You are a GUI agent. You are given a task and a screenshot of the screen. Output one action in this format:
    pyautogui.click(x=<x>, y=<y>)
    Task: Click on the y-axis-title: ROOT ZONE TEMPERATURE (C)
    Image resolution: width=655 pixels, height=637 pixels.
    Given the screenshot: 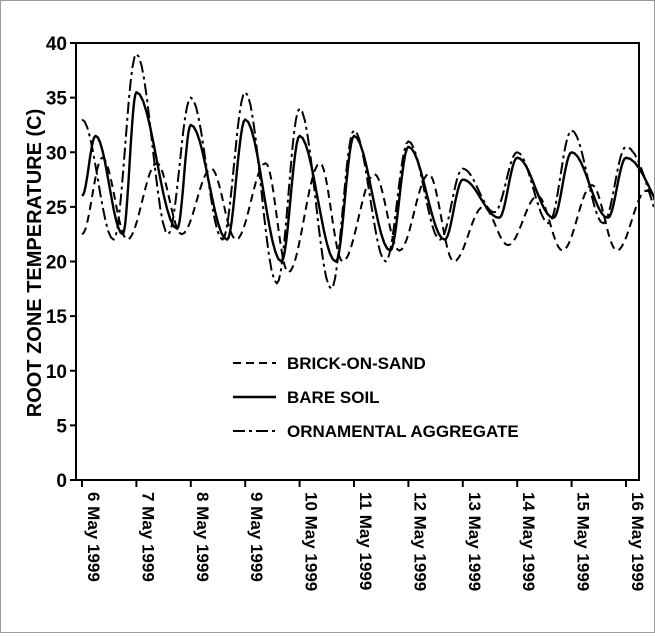 What is the action you would take?
    pyautogui.click(x=35, y=263)
    